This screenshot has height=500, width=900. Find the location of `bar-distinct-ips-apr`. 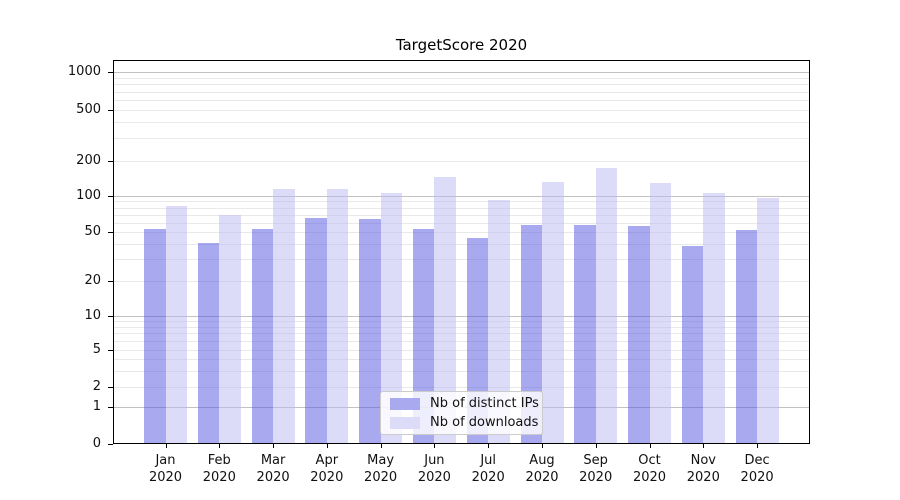

bar-distinct-ips-apr is located at coordinates (316, 331).